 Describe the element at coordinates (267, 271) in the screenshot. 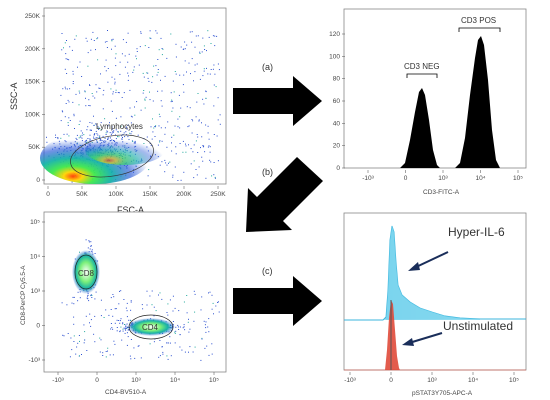

I see `step-c-label: (c)` at that location.